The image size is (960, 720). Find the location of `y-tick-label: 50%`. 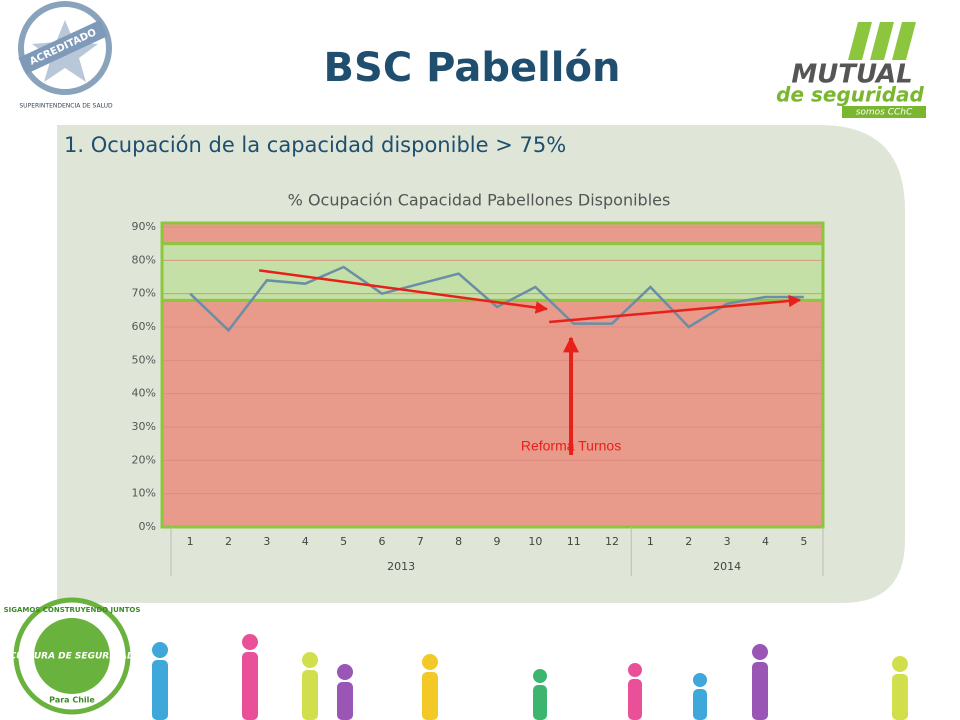

y-tick-label: 50% is located at coordinates (144, 359).